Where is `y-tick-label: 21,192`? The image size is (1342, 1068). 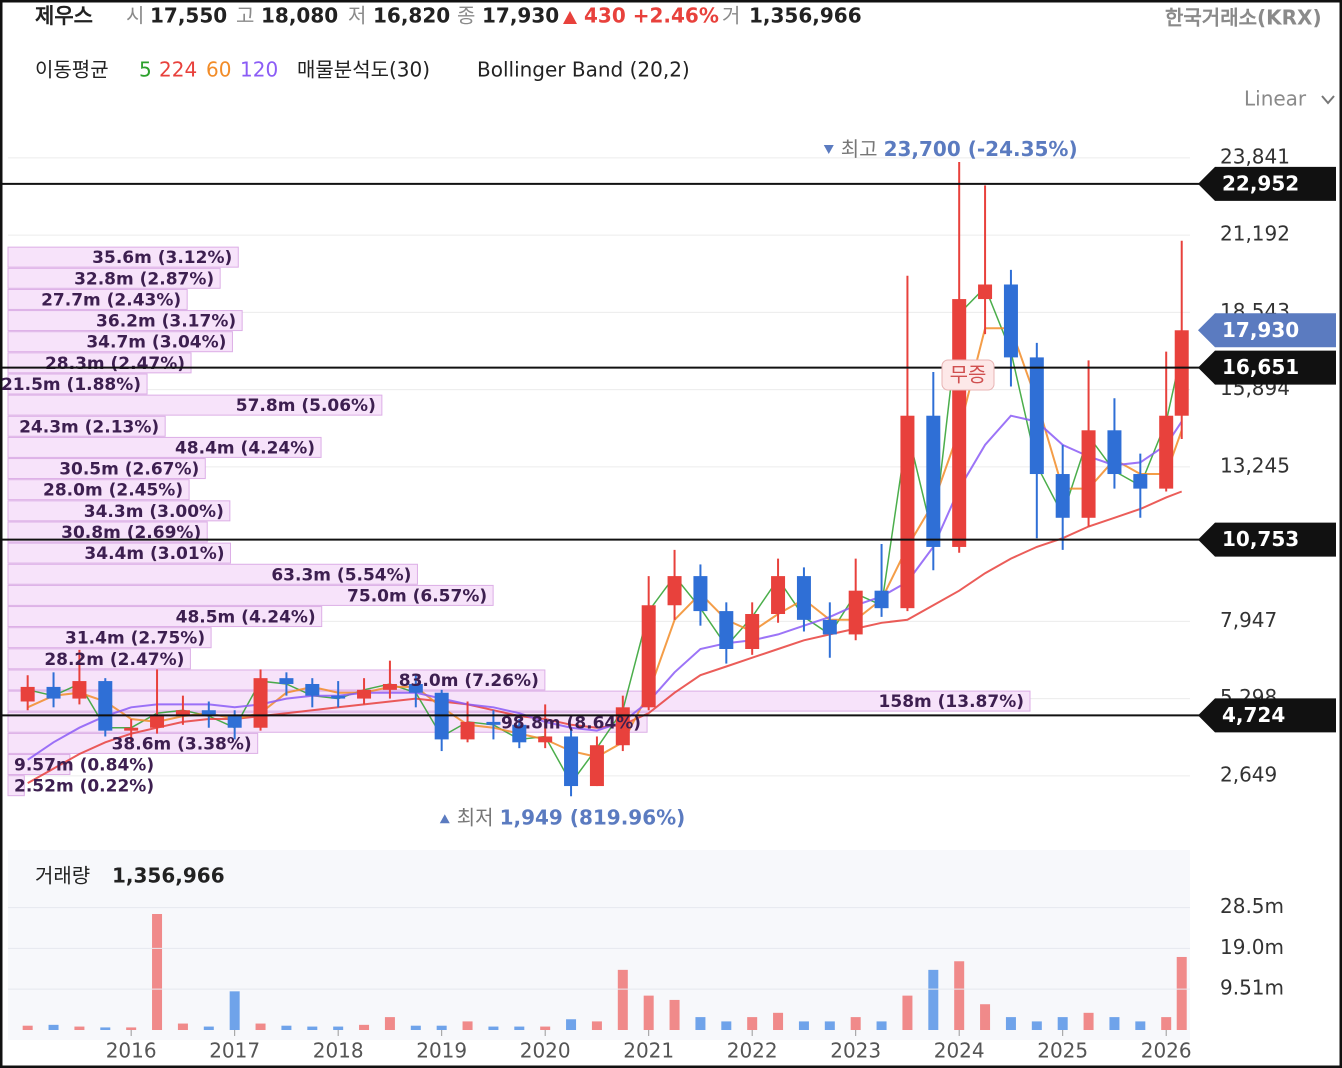 y-tick-label: 21,192 is located at coordinates (1255, 234).